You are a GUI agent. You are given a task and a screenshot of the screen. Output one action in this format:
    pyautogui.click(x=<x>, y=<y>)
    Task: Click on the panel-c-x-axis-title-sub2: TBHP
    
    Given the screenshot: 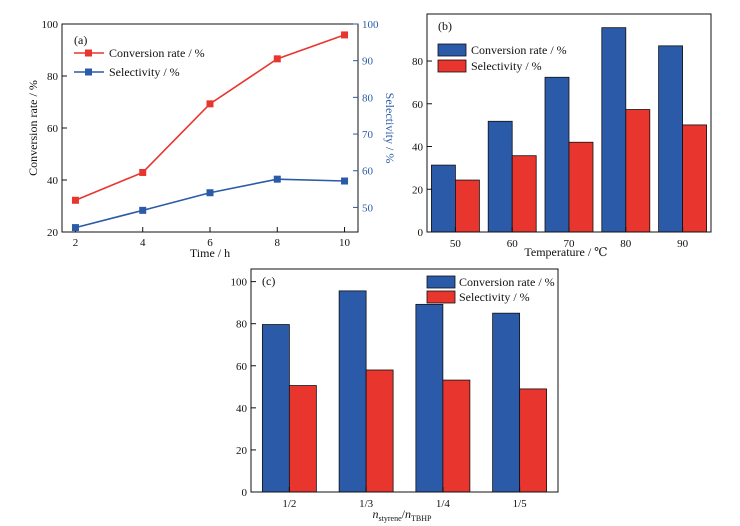 What is the action you would take?
    pyautogui.click(x=421, y=518)
    